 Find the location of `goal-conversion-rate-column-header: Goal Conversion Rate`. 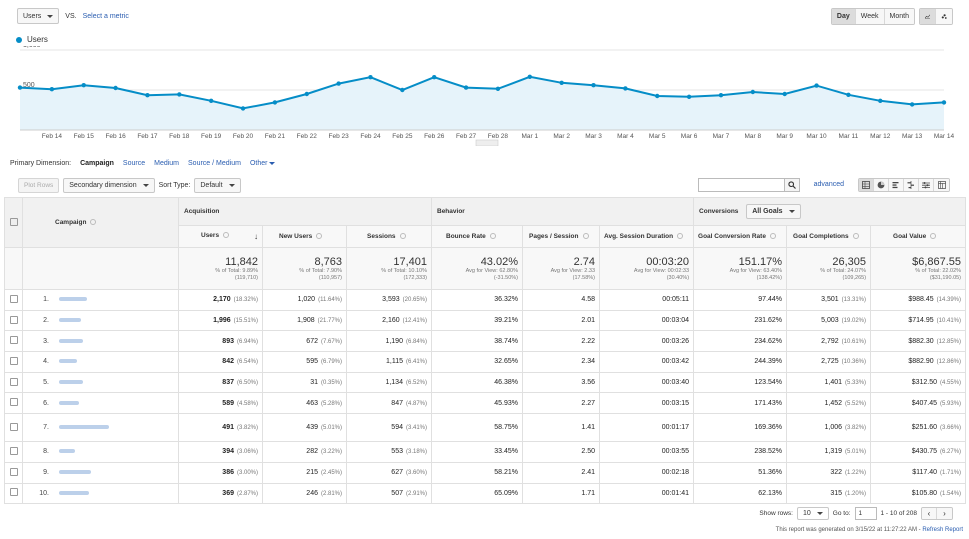

goal-conversion-rate-column-header: Goal Conversion Rate is located at coordinates (740, 236).